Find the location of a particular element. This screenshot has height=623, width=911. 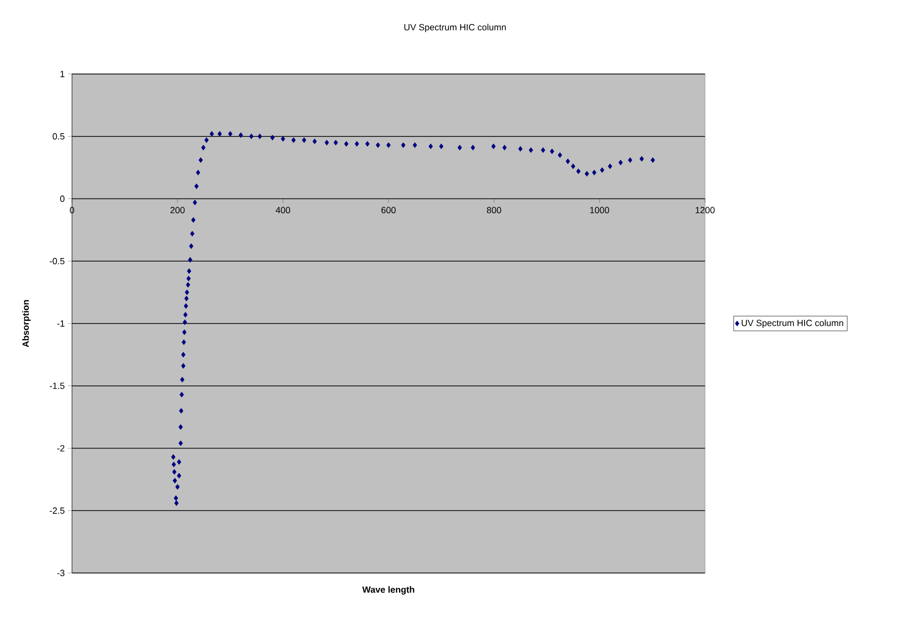

y-tick-label: -1.5 is located at coordinates (57, 385).